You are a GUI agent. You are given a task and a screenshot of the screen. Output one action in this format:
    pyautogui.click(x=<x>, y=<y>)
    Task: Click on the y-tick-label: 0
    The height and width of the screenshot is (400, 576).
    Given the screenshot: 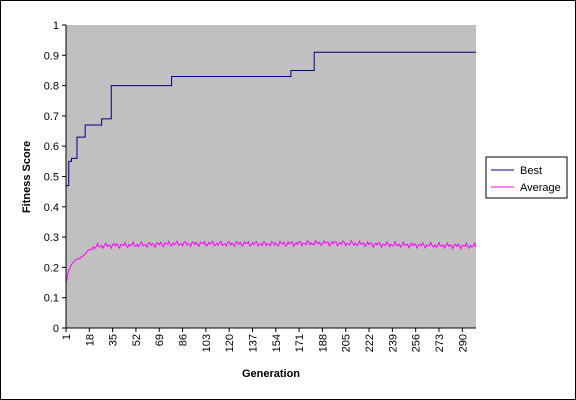 What is the action you would take?
    pyautogui.click(x=56, y=329)
    